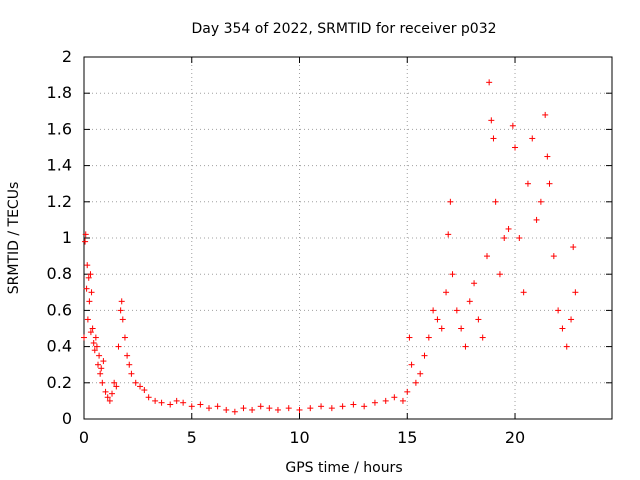 This screenshot has width=640, height=480. What do you see at coordinates (67, 237) in the screenshot?
I see `y-tick-label: 1` at bounding box center [67, 237].